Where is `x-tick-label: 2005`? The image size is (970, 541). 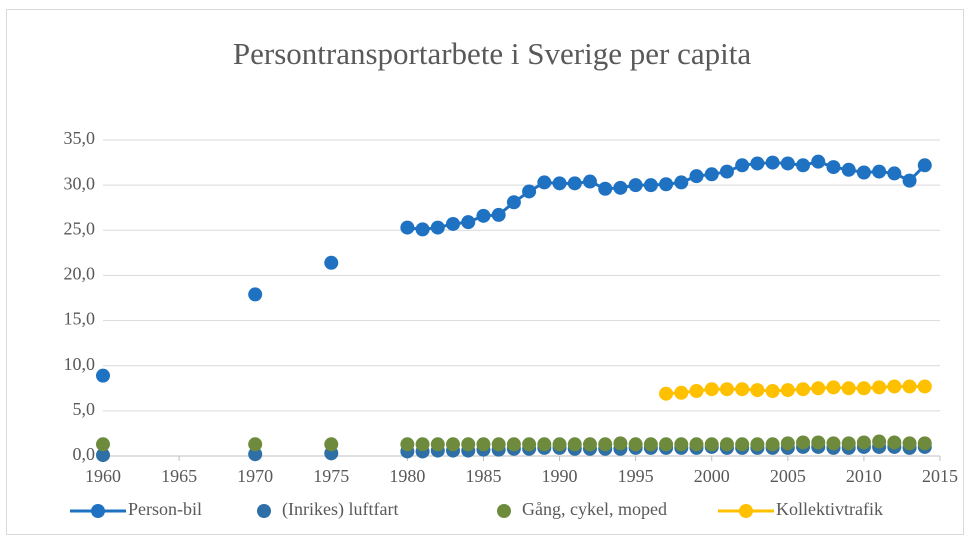 x-tick-label: 2005 is located at coordinates (788, 476).